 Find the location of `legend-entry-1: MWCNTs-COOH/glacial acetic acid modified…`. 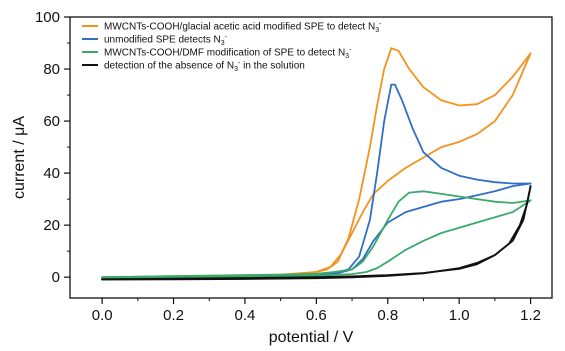

legend-entry-1: MWCNTs-COOH/glacial acetic acid modified… is located at coordinates (243, 27).